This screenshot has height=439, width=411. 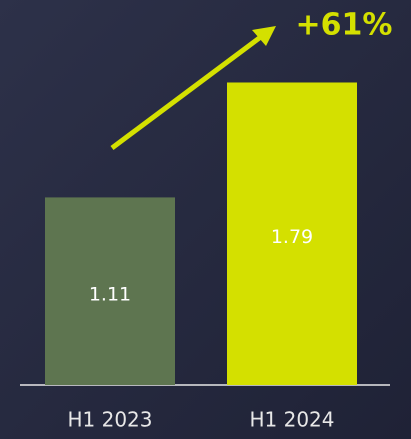 What do you see at coordinates (292, 237) in the screenshot?
I see `data-label: 1.79` at bounding box center [292, 237].